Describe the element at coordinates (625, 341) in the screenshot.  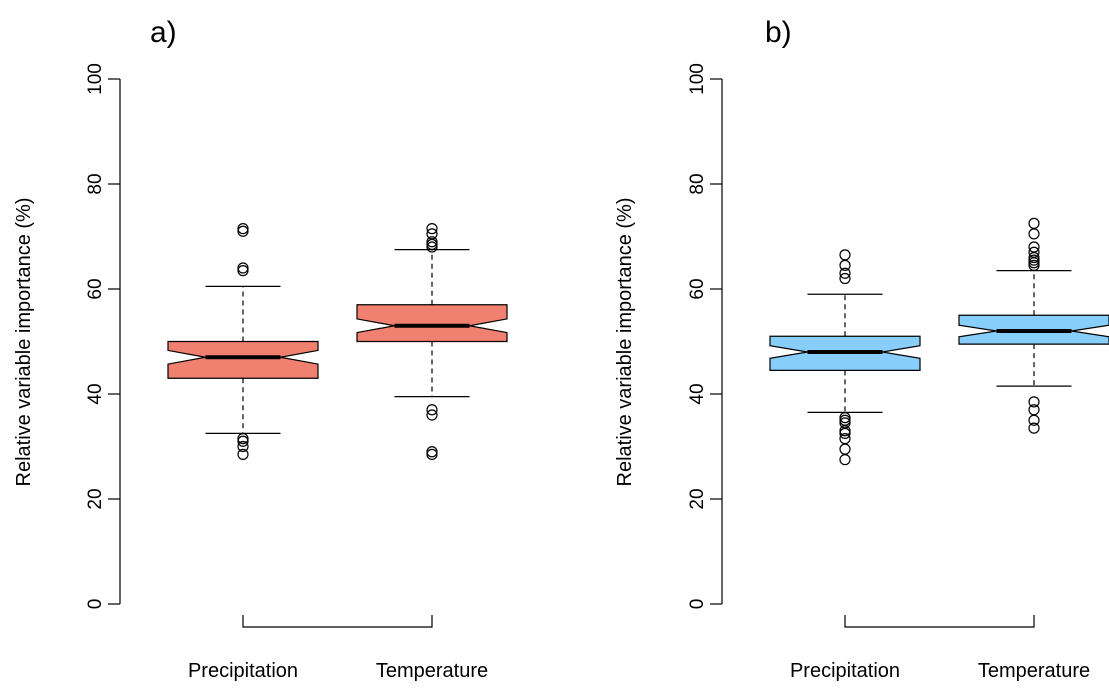
I see `y-axis-title-b: Relative variable importance (%)` at that location.